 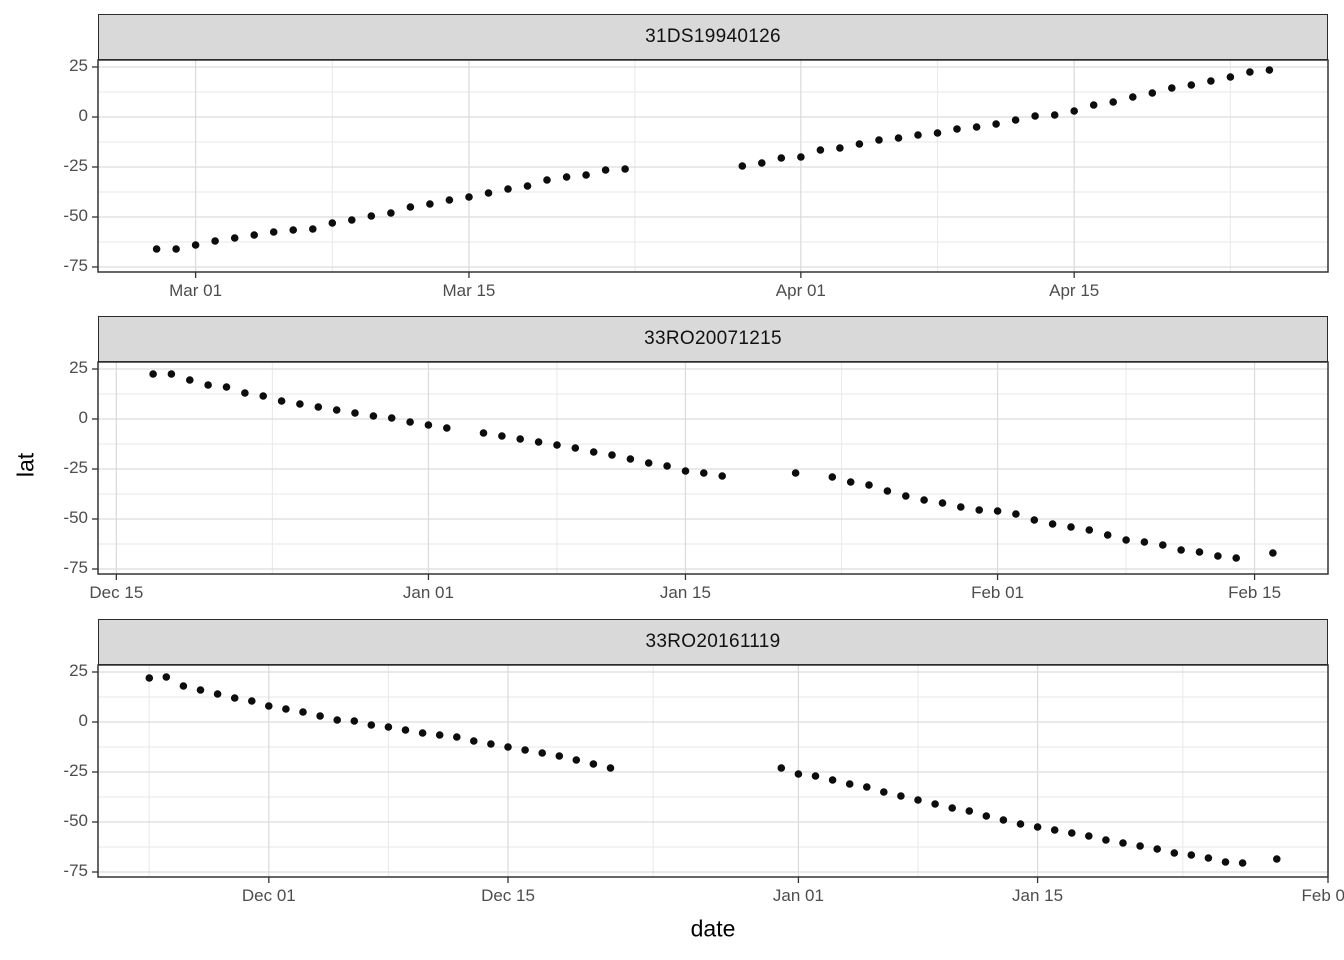 I want to click on x-tick-label: Apr 15, so click(x=1074, y=290).